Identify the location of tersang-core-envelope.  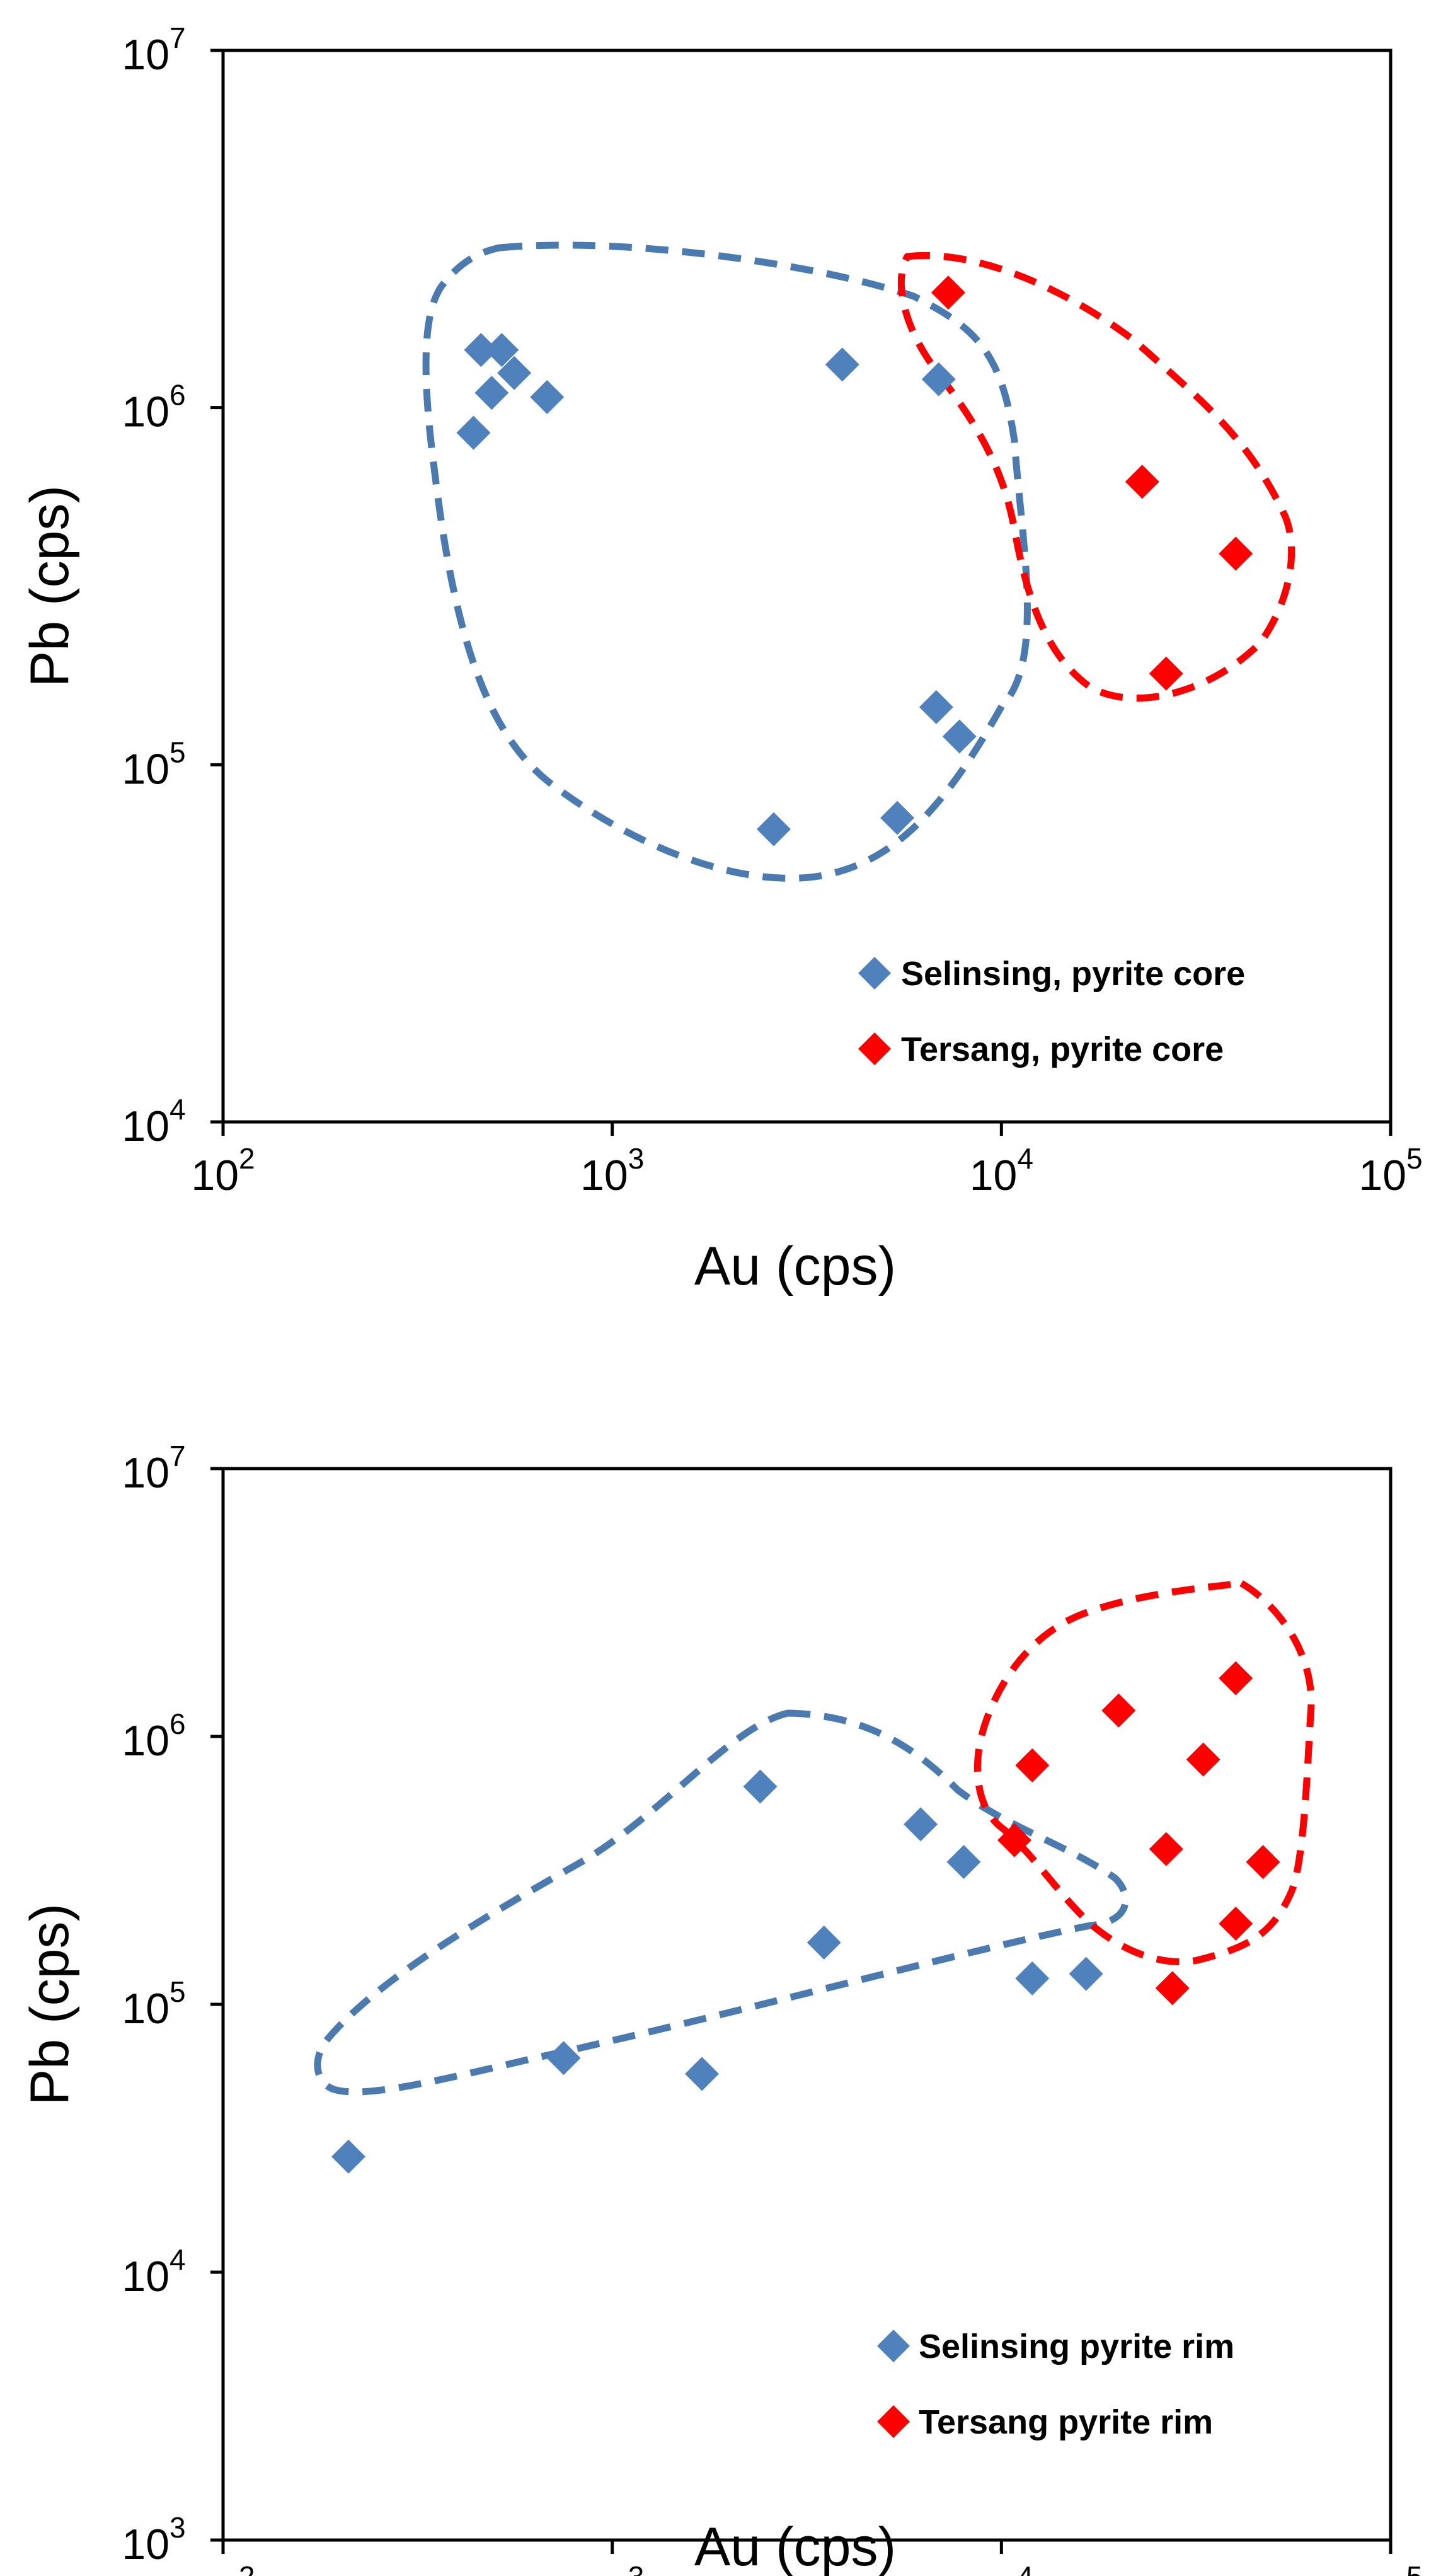
(1096, 476).